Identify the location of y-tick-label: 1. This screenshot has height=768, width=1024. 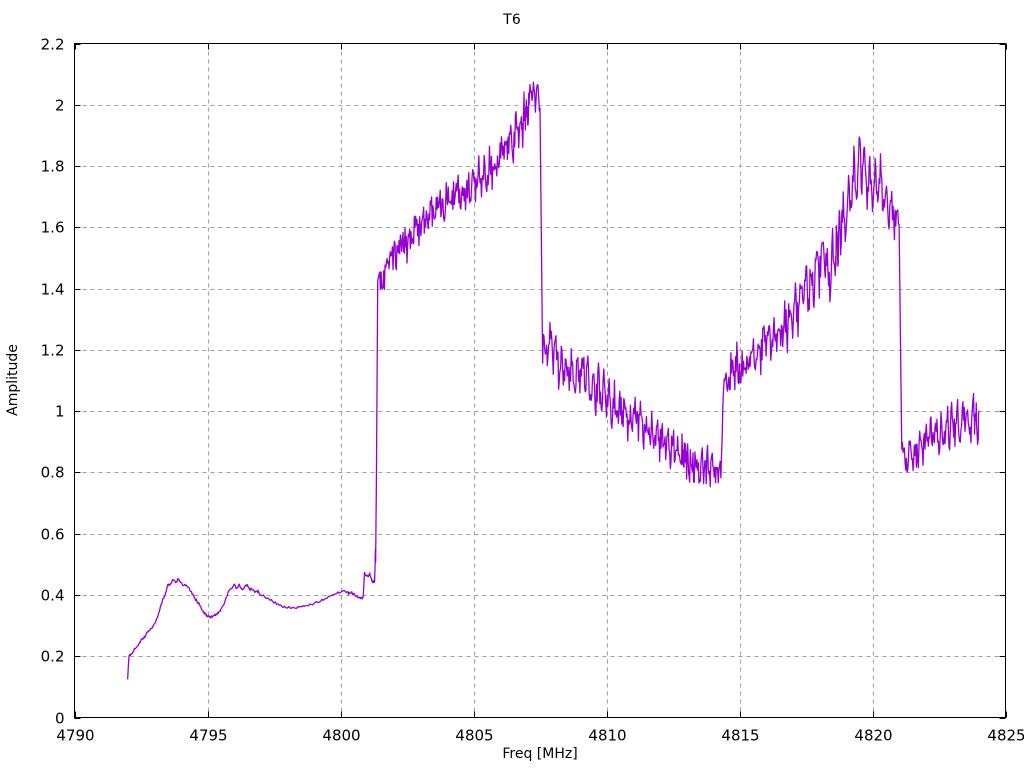
(60, 412).